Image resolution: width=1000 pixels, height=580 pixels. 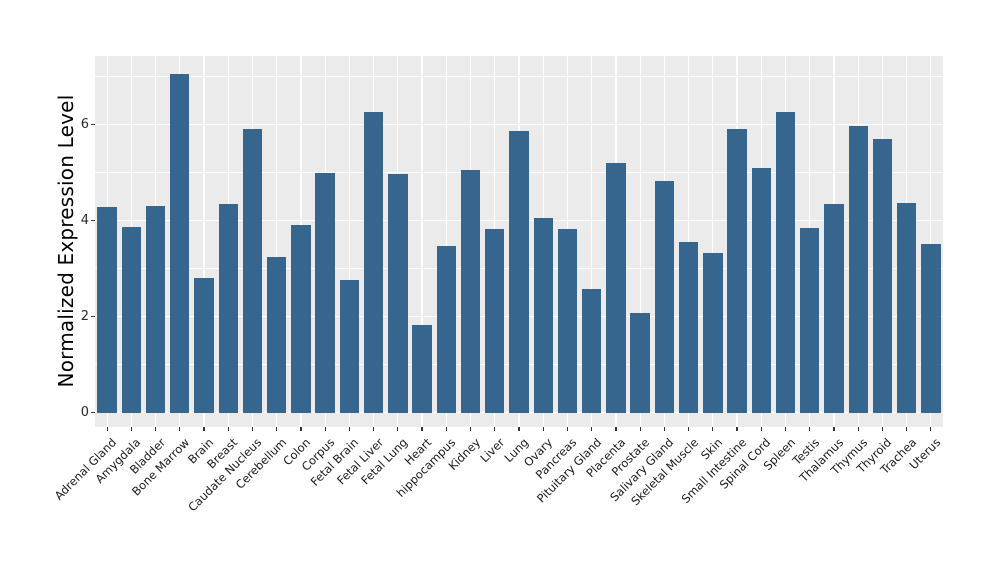 I want to click on bar-liver, so click(x=495, y=321).